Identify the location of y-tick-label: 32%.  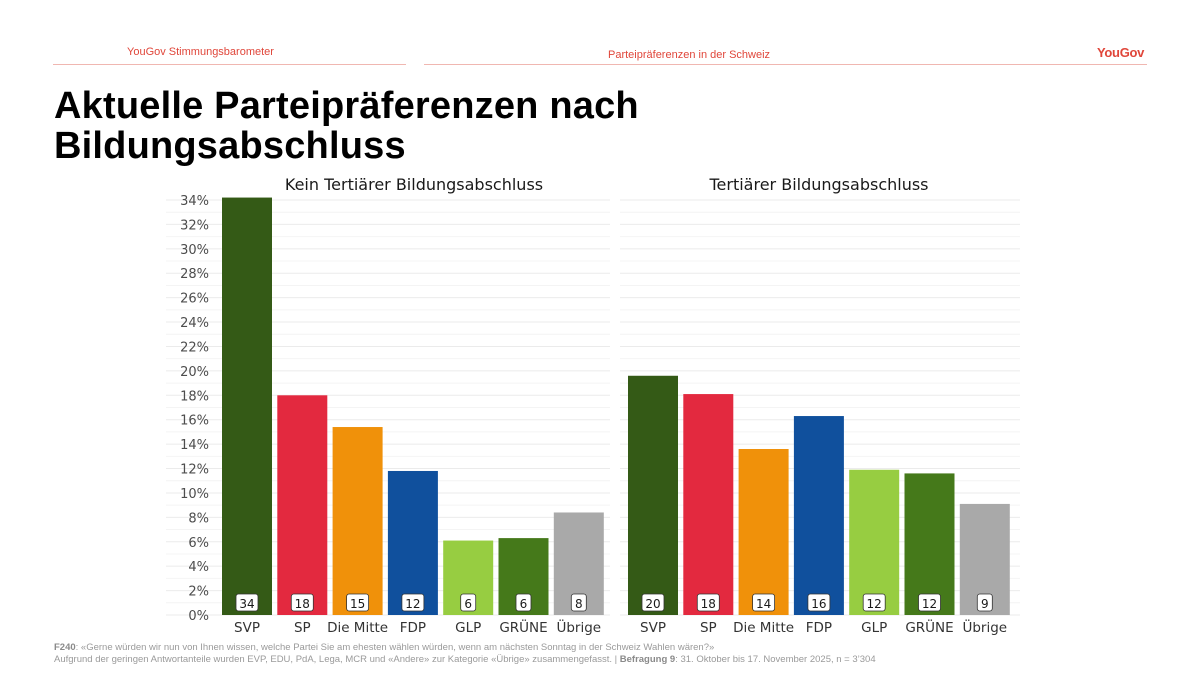
(194, 225).